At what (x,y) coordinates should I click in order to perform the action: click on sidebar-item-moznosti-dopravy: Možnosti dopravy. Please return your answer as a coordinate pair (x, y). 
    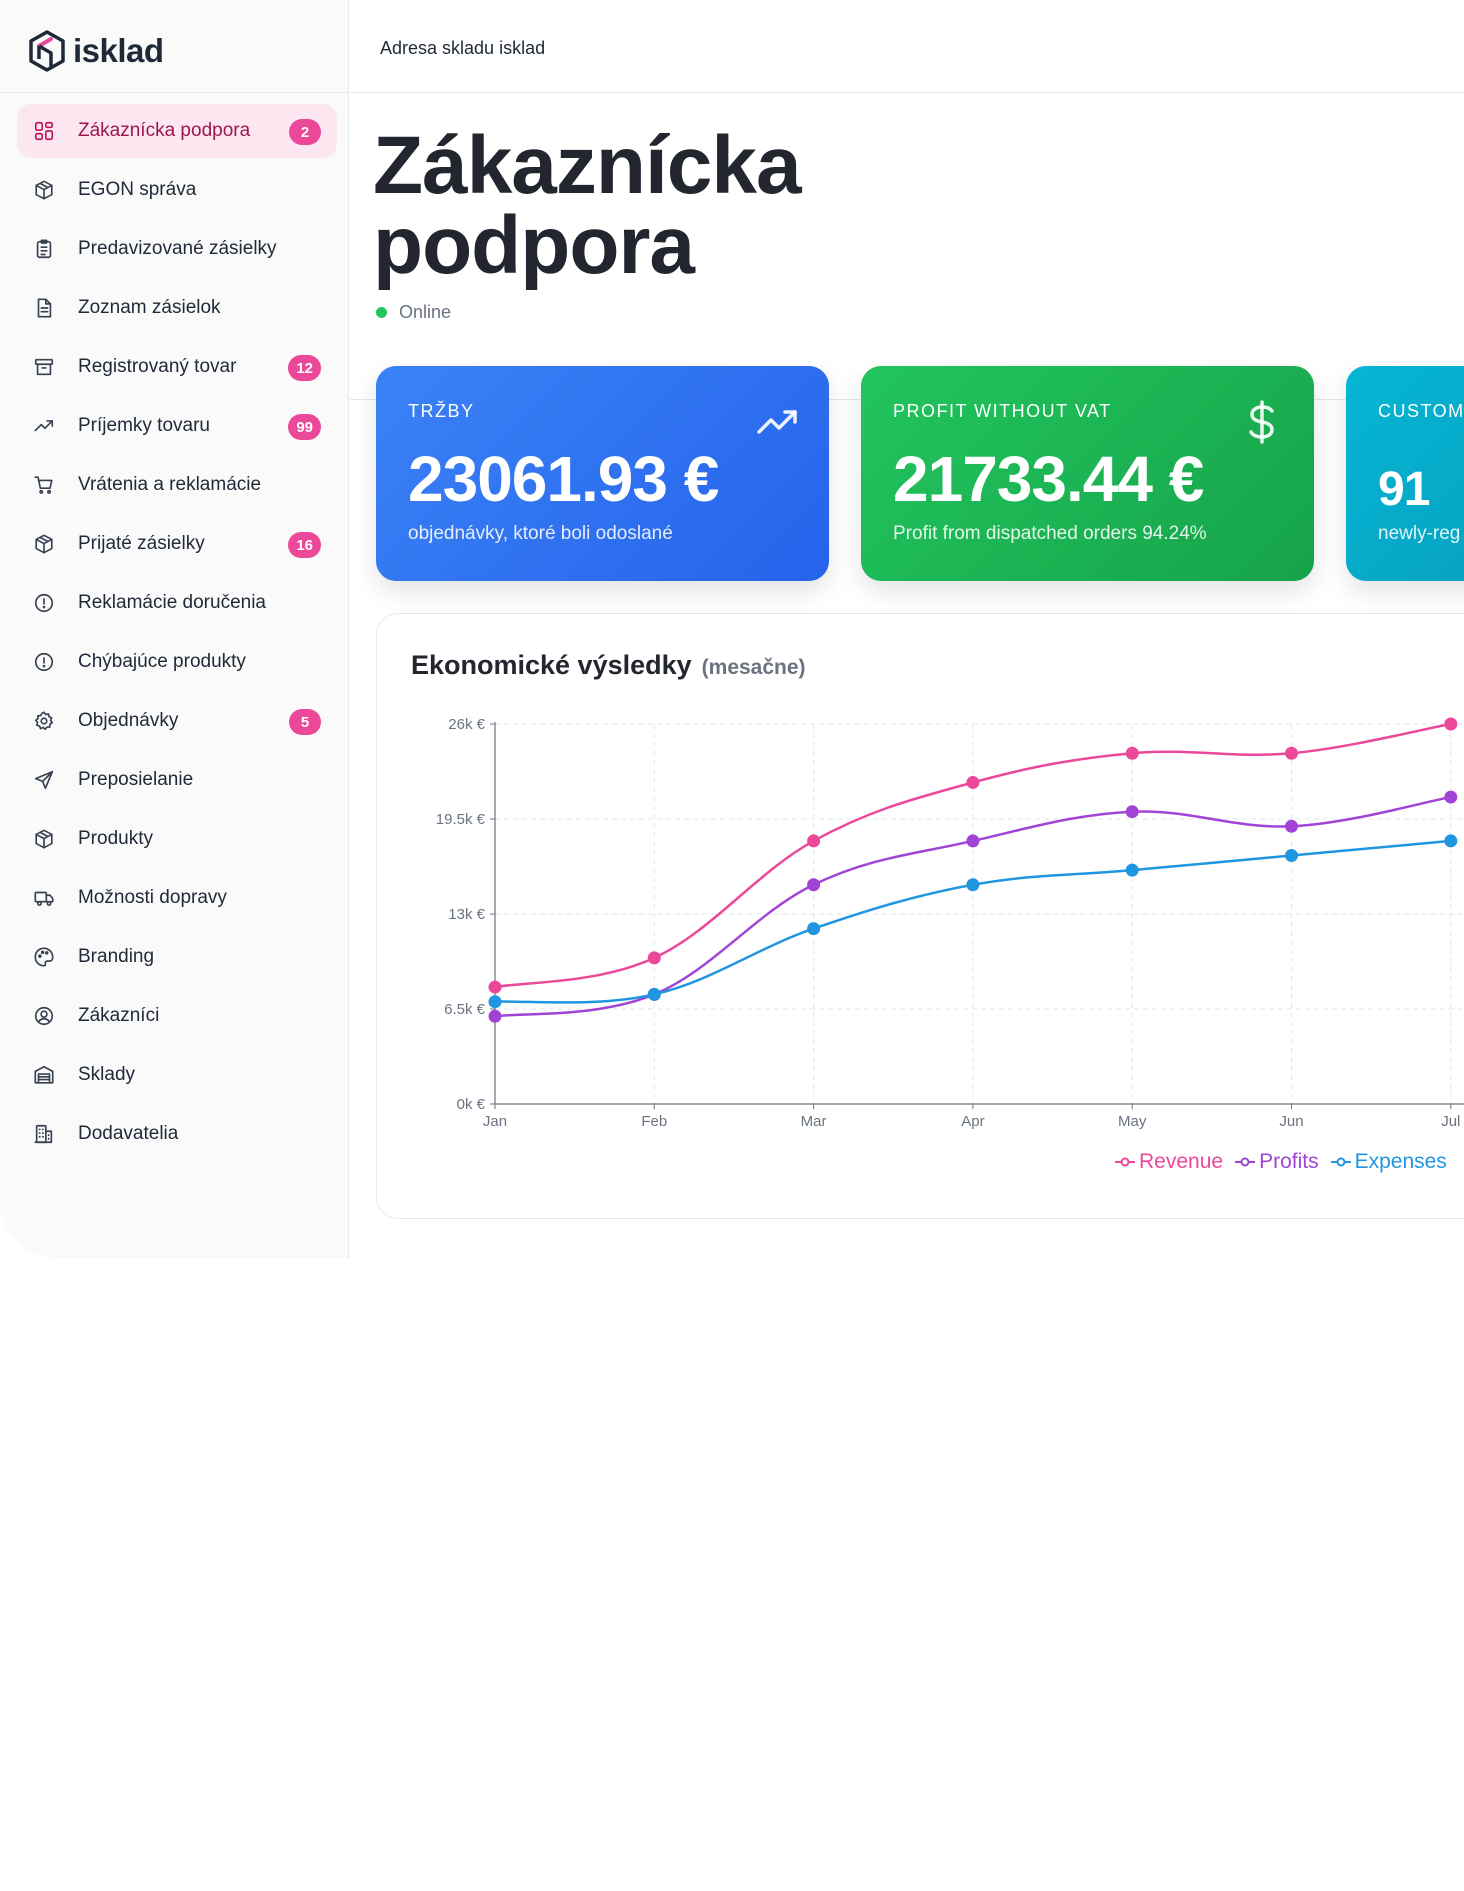
    Looking at the image, I should click on (177, 898).